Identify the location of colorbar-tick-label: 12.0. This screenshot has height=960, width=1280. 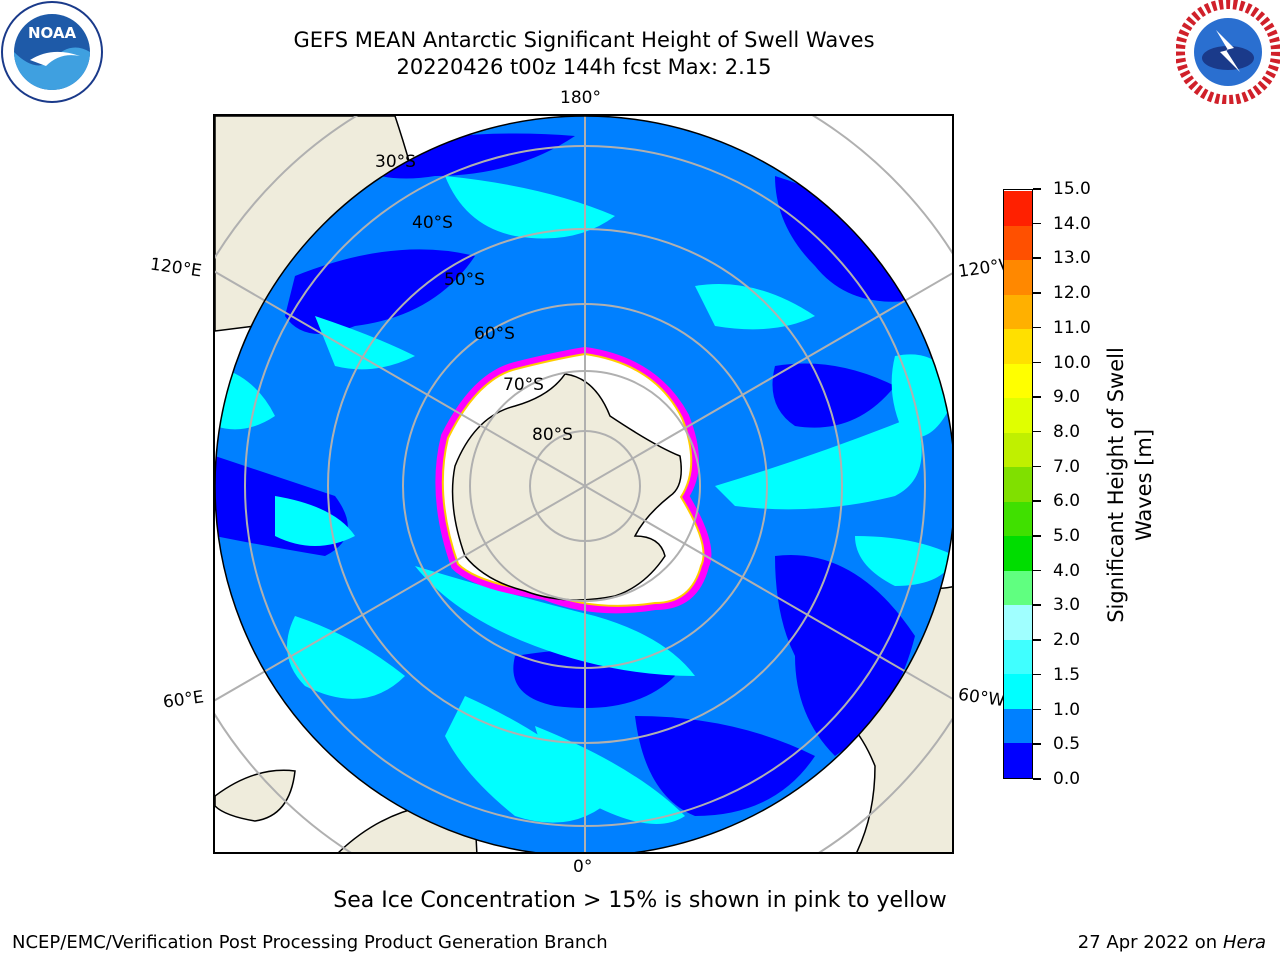
(1072, 293).